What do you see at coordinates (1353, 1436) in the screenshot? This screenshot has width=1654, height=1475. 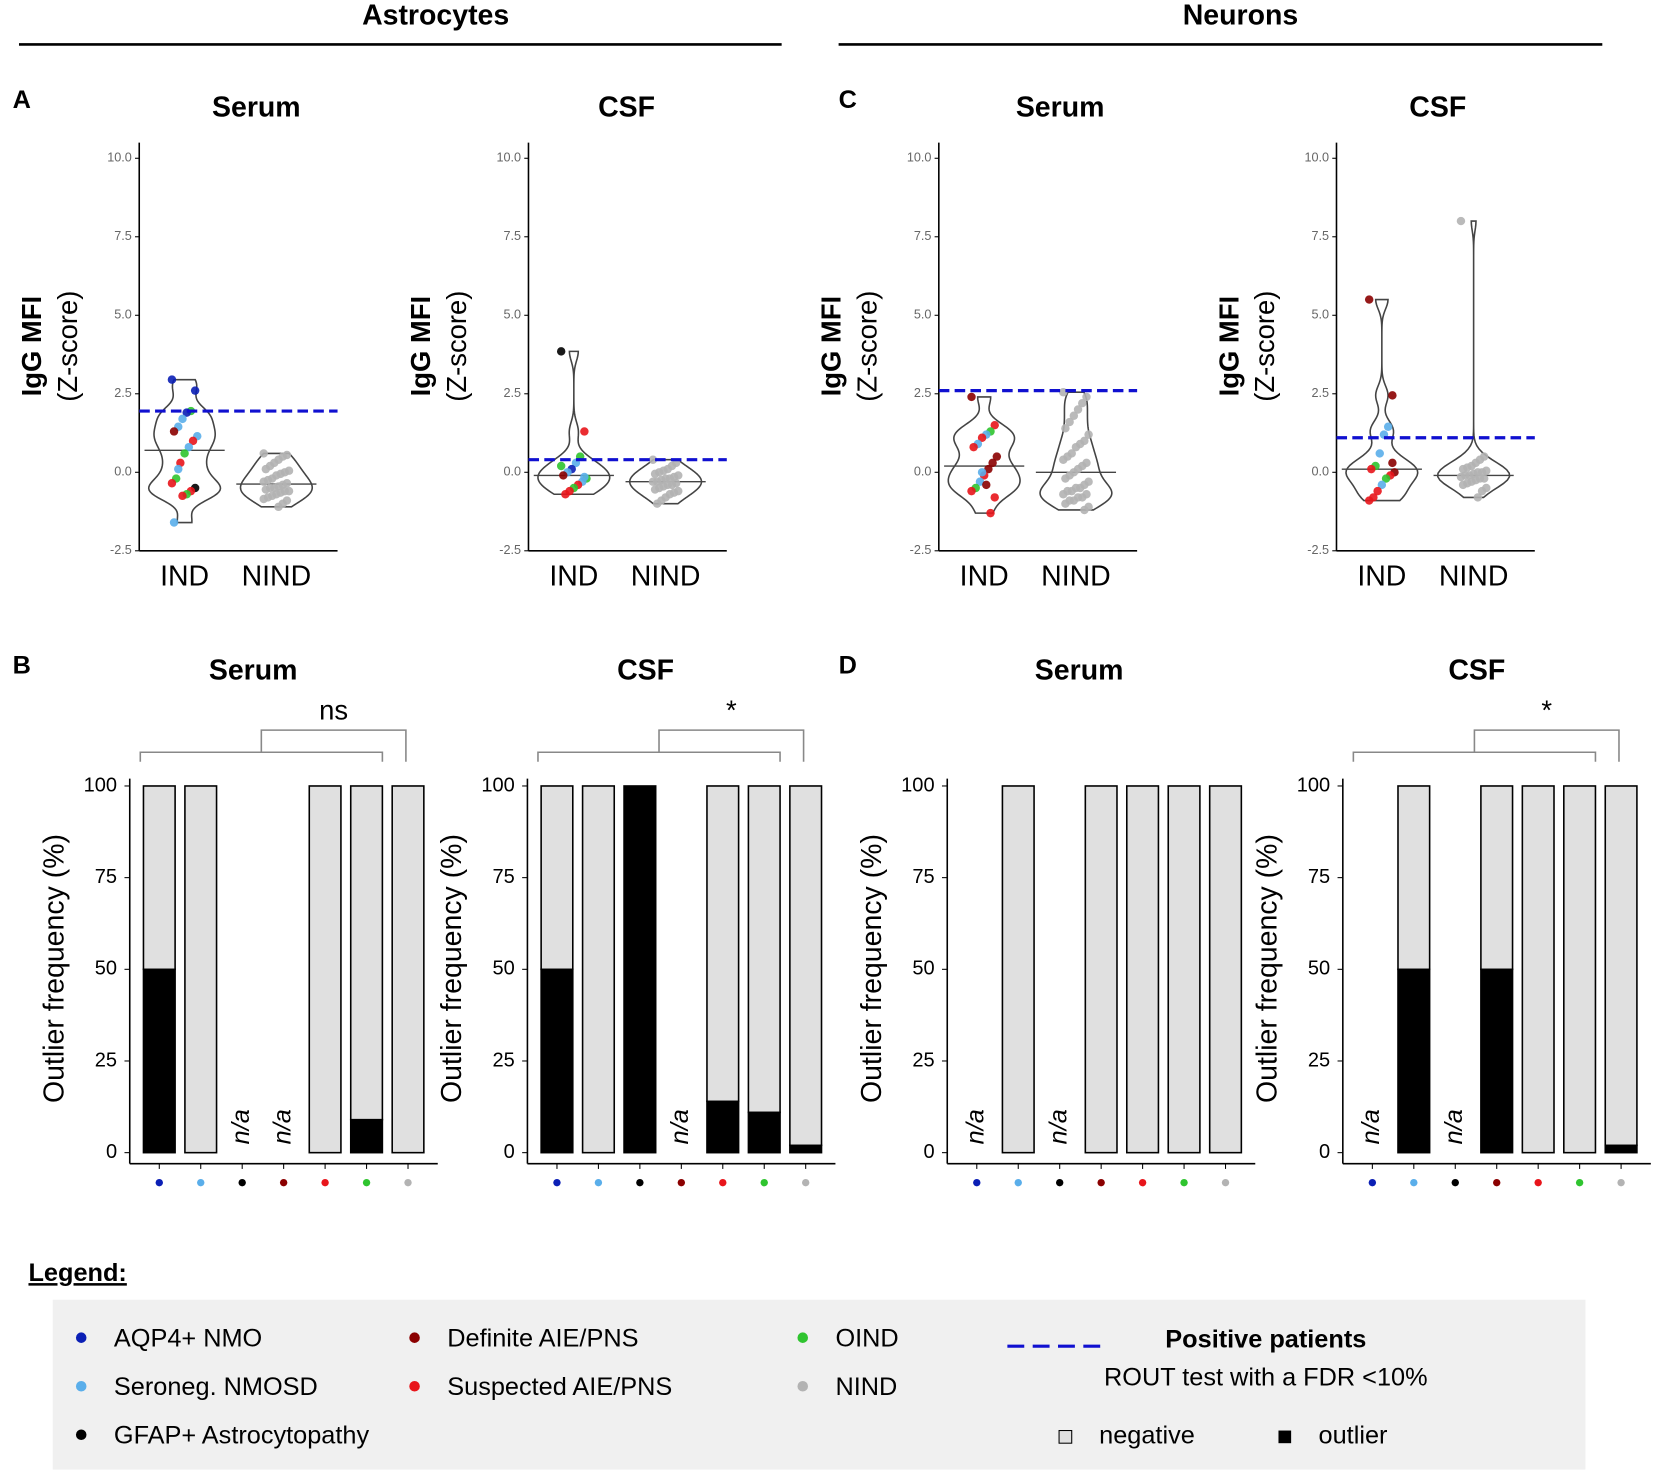 I see `legend-label: outlier` at bounding box center [1353, 1436].